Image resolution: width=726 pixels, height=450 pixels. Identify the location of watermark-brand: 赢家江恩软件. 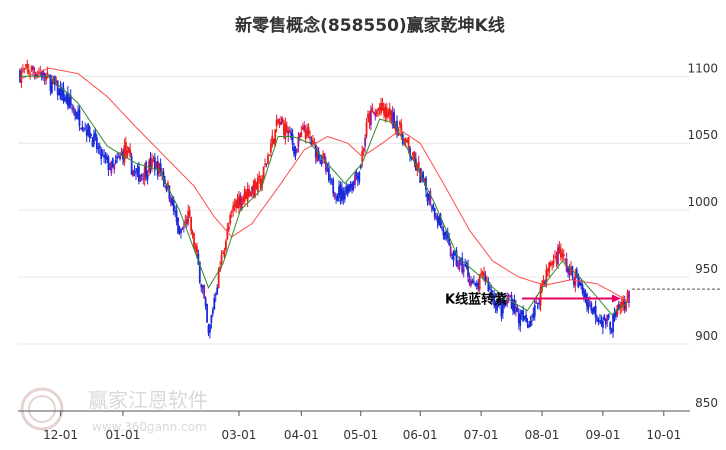
(148, 400).